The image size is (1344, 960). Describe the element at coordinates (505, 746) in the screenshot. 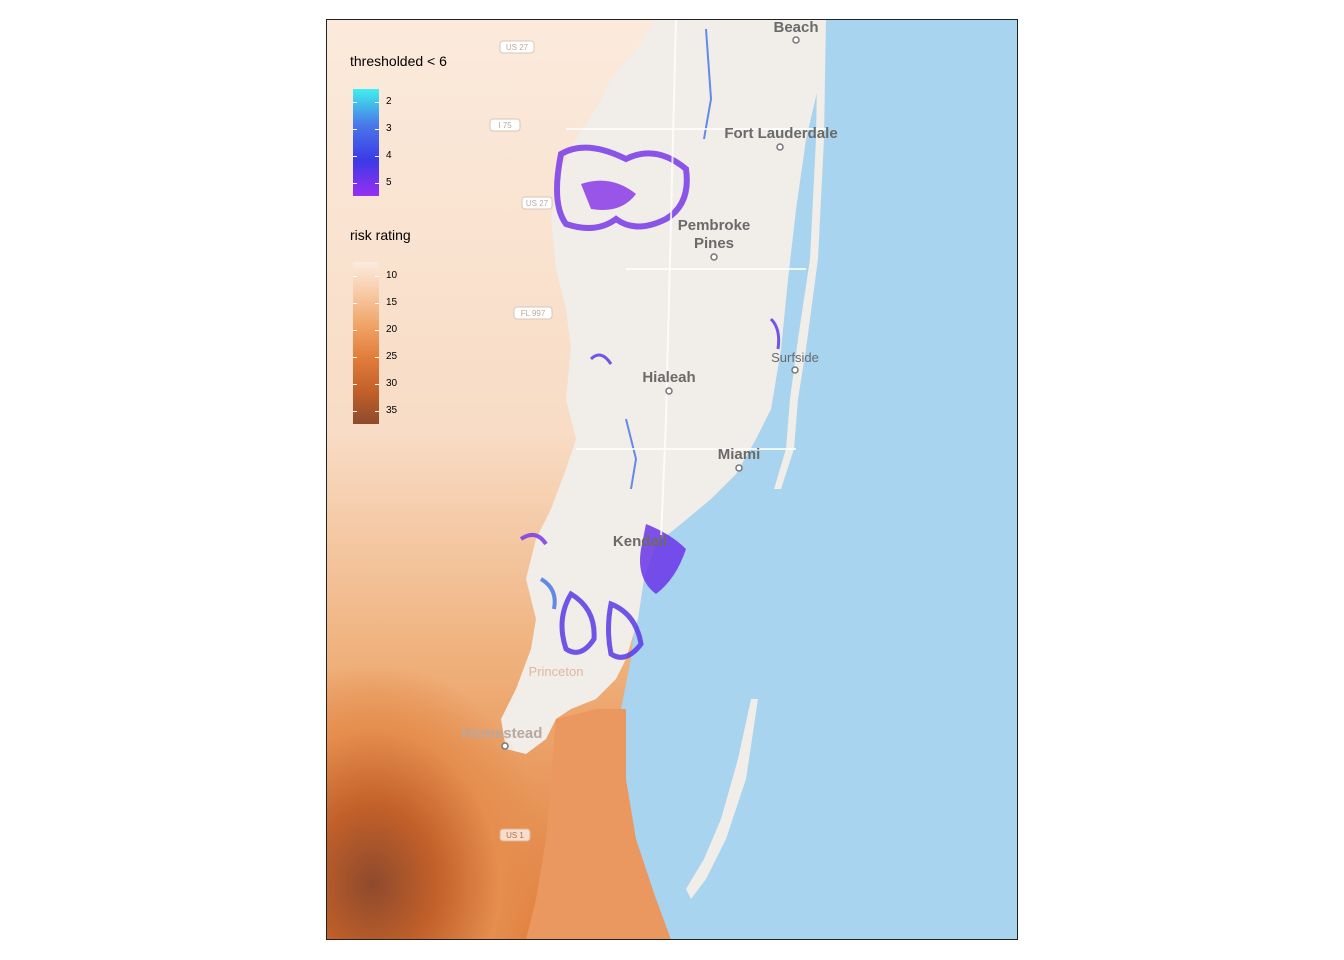

I see `place-dot-homestead` at that location.